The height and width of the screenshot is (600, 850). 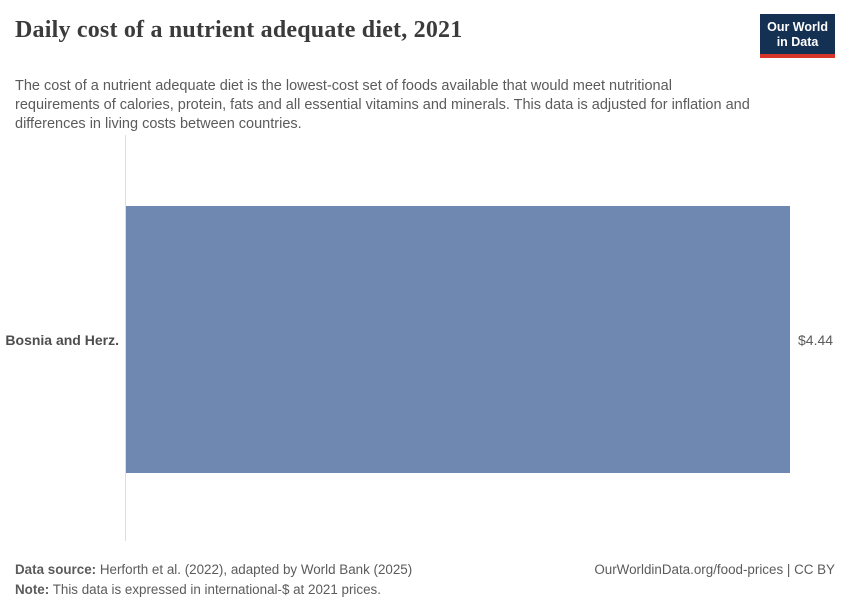 I want to click on data-source-label: Data source:, so click(x=56, y=569).